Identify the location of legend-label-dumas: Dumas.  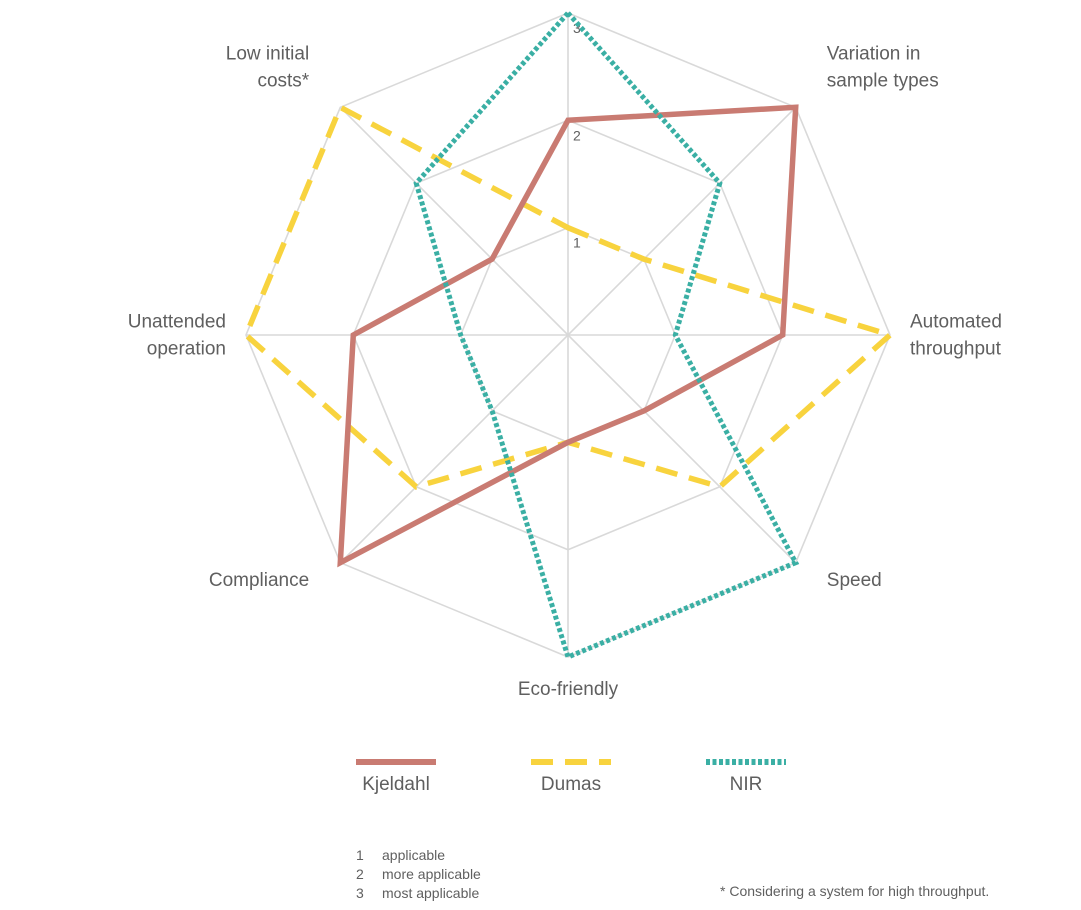
(571, 784).